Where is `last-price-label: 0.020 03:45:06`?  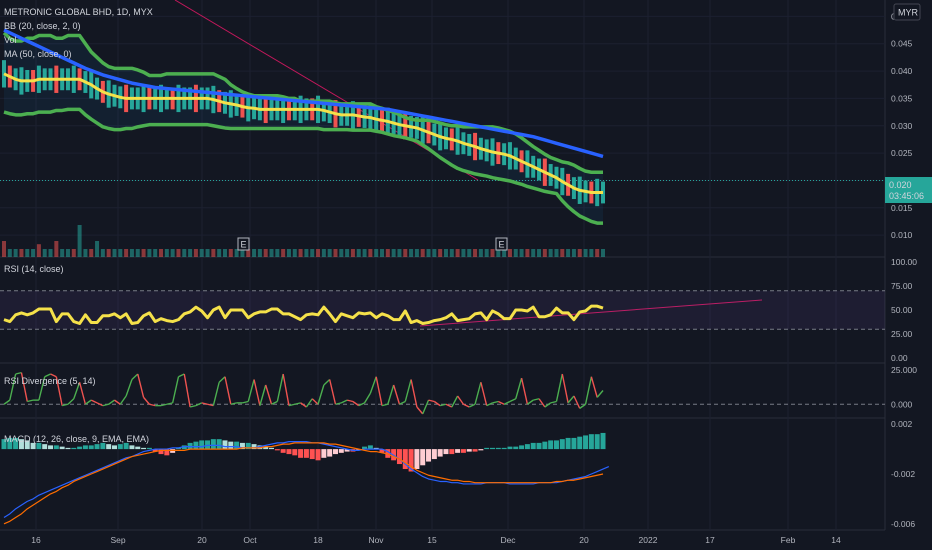 last-price-label: 0.020 03:45:06 is located at coordinates (908, 190).